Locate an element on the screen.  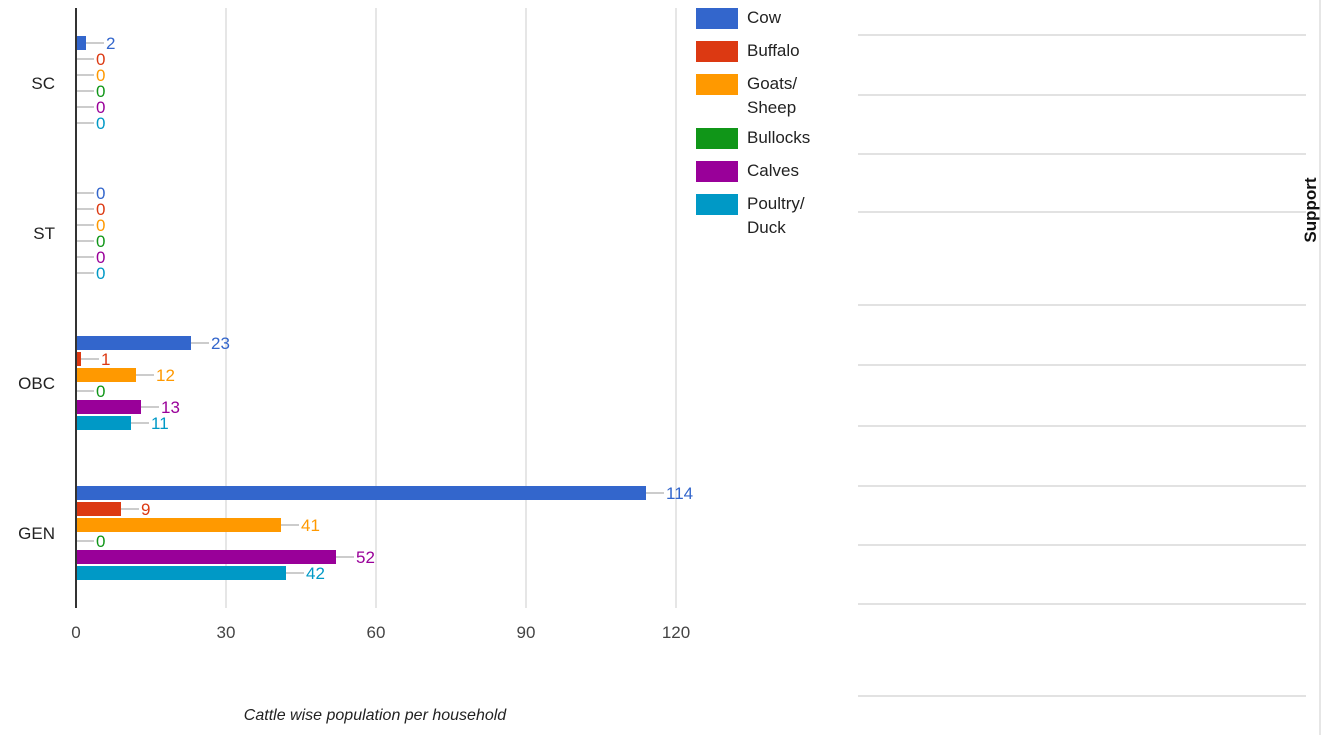
x-tick-label: 60 is located at coordinates (376, 632).